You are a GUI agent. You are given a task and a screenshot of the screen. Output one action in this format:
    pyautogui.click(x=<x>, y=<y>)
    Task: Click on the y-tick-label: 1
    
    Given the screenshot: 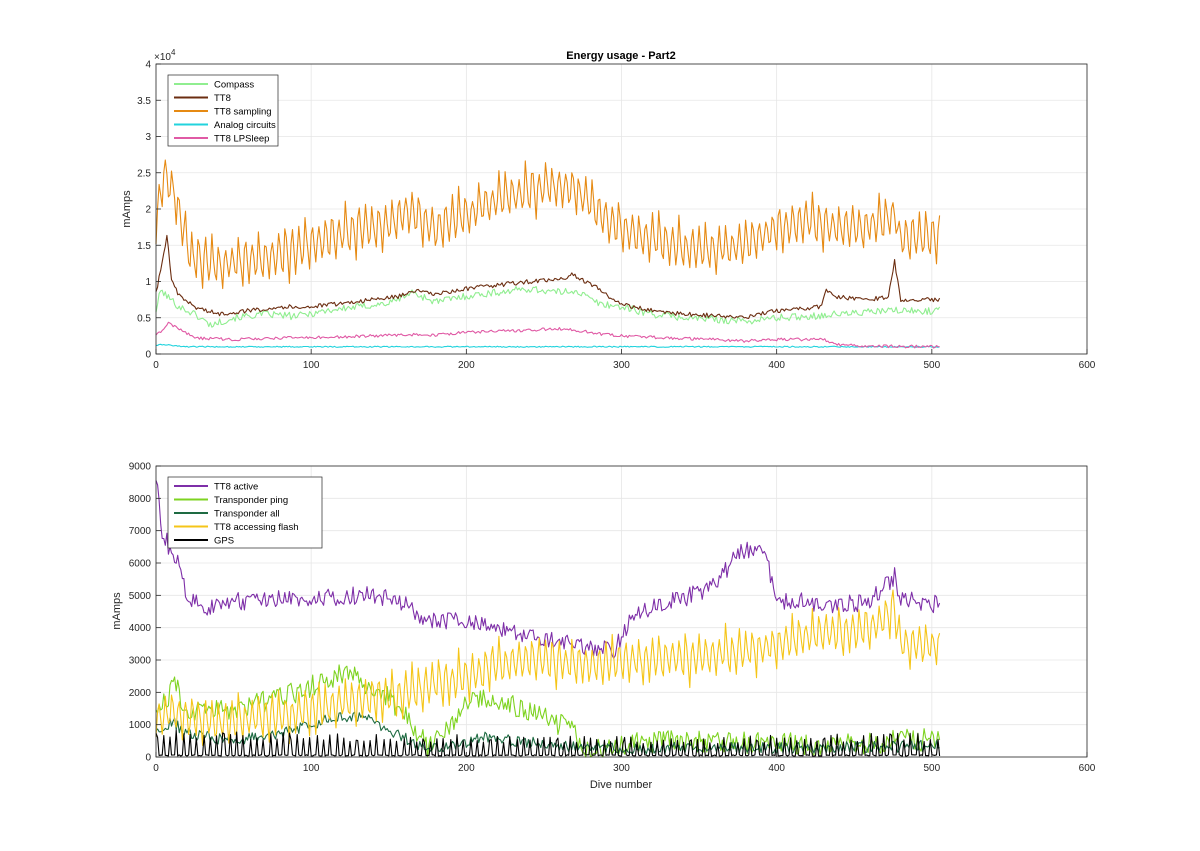 What is the action you would take?
    pyautogui.click(x=148, y=282)
    